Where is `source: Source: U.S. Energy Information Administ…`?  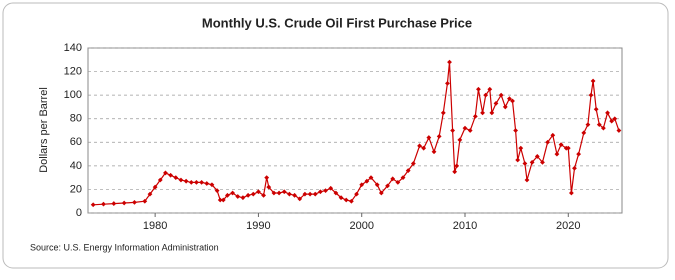 source: Source: U.S. Energy Information Administ… is located at coordinates (124, 247).